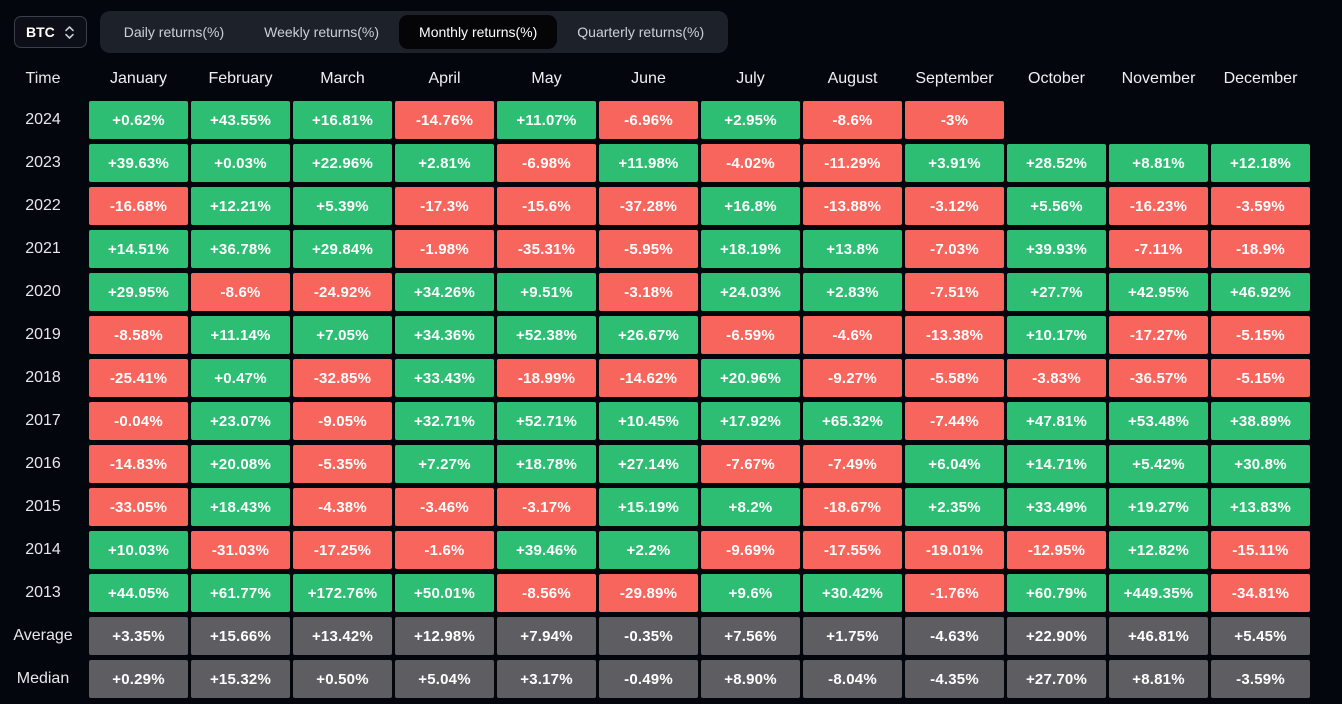 This screenshot has width=1342, height=704. I want to click on return-cell: +22.96%, so click(342, 163).